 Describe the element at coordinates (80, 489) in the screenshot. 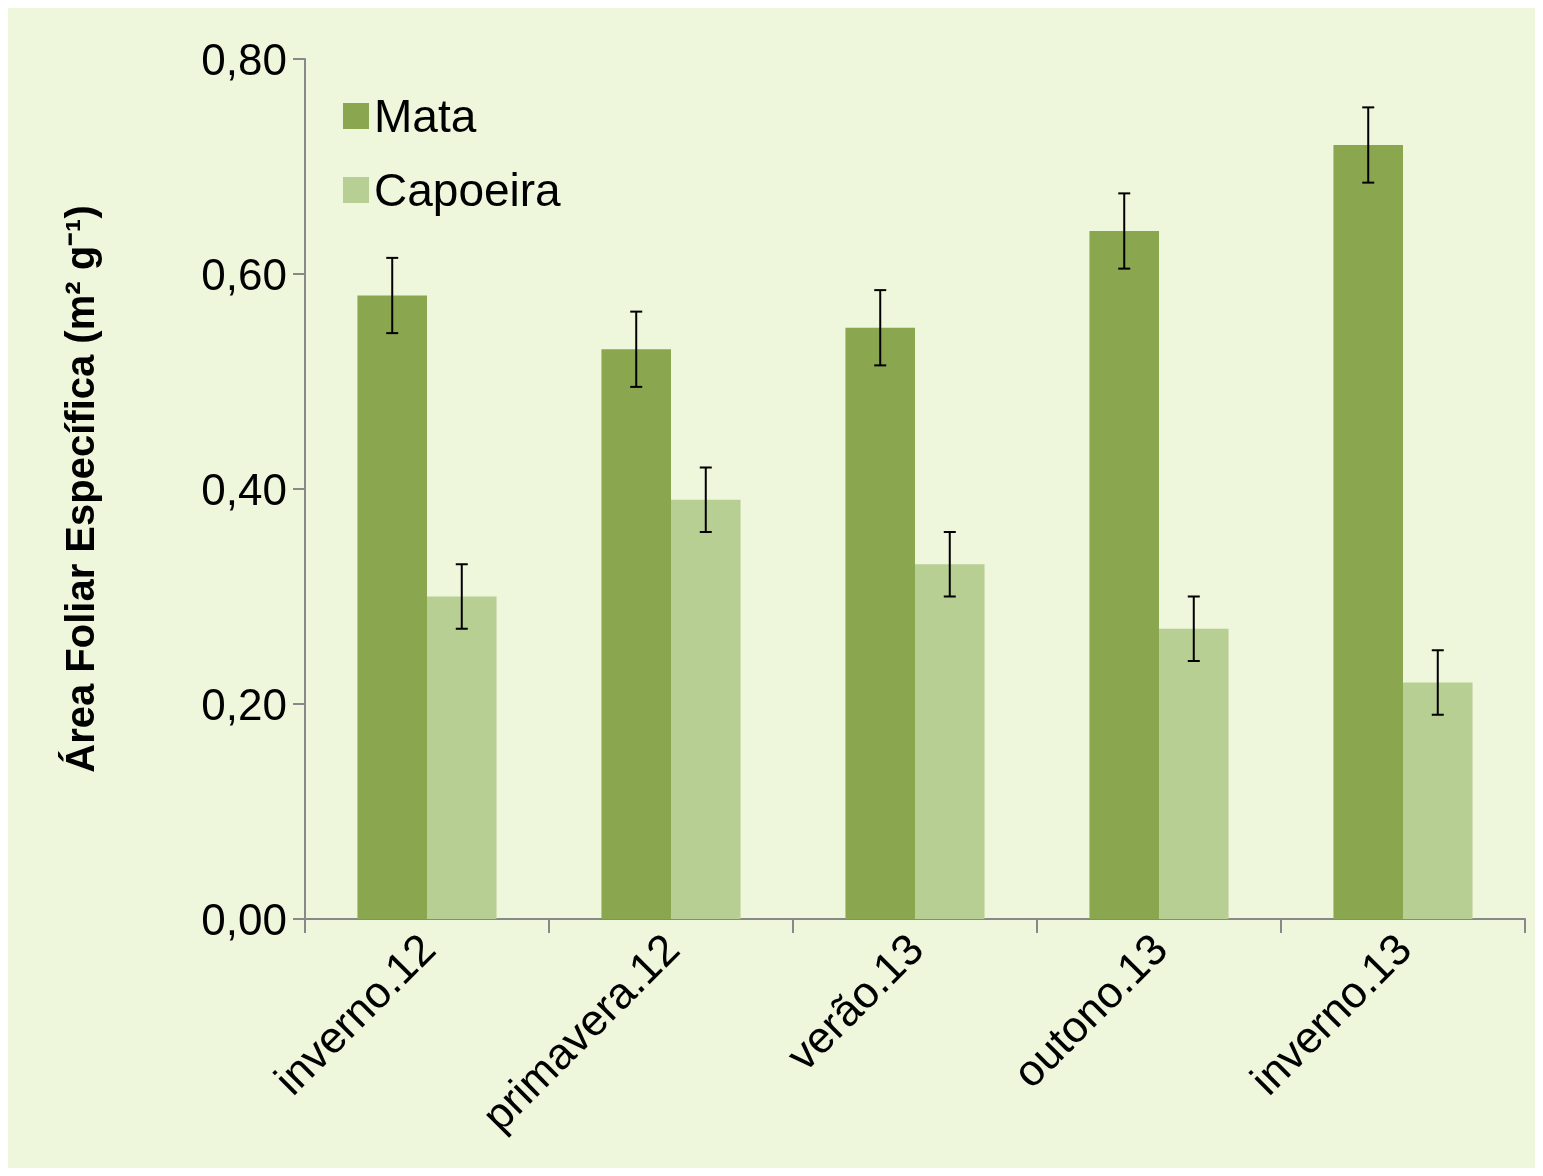

I see `y-axis-title: Área Foliar Específica (m² g⁻¹)` at that location.